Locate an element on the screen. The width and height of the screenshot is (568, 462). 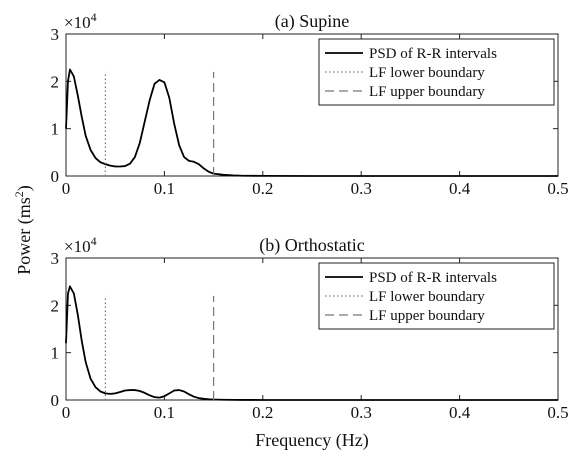
y-axis-label-end: ) is located at coordinates (24, 188).